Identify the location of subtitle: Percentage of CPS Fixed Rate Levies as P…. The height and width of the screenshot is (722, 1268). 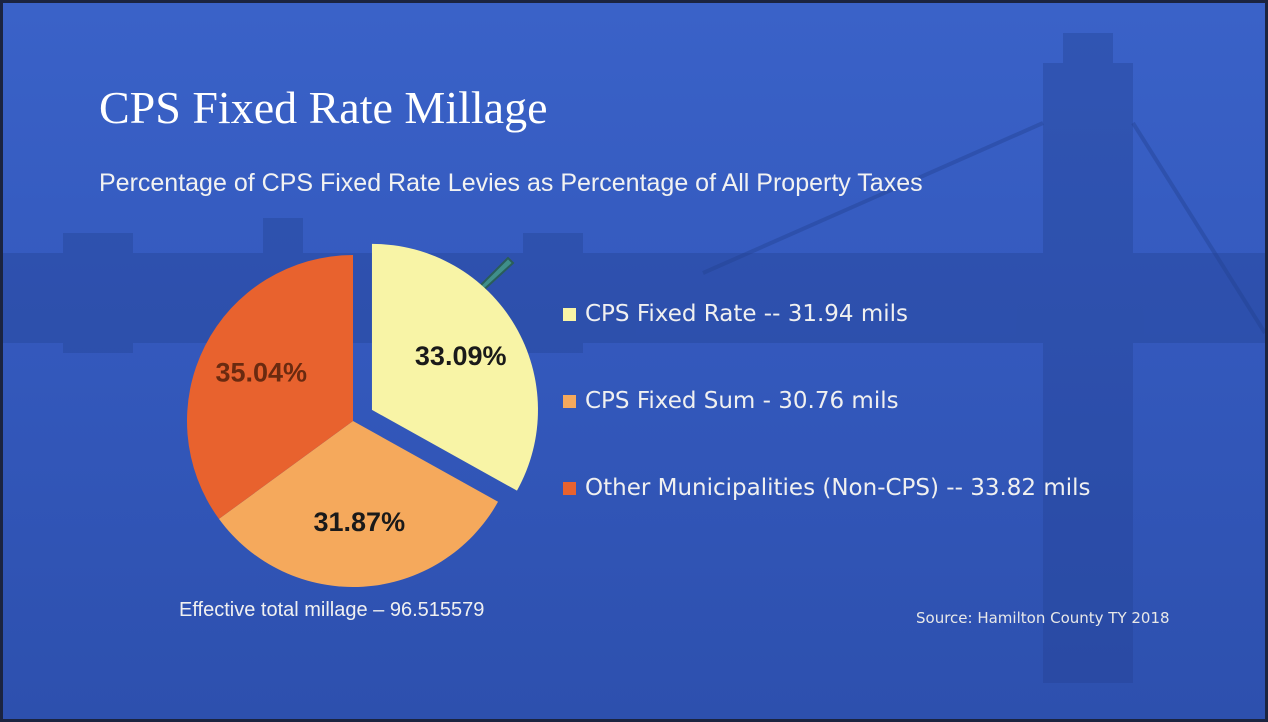
(511, 183).